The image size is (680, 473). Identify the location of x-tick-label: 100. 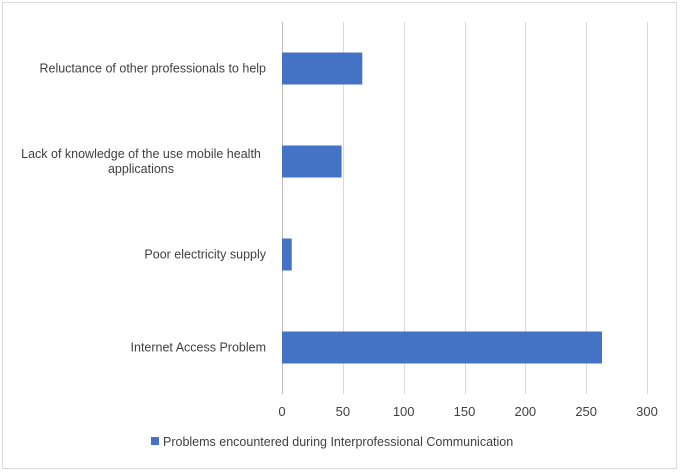
(404, 411).